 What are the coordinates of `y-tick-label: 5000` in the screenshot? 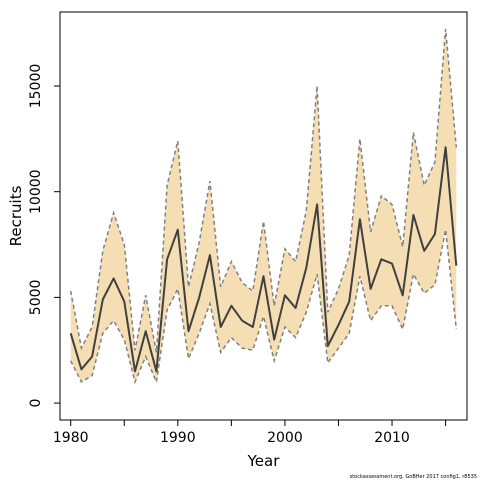 It's located at (36, 298).